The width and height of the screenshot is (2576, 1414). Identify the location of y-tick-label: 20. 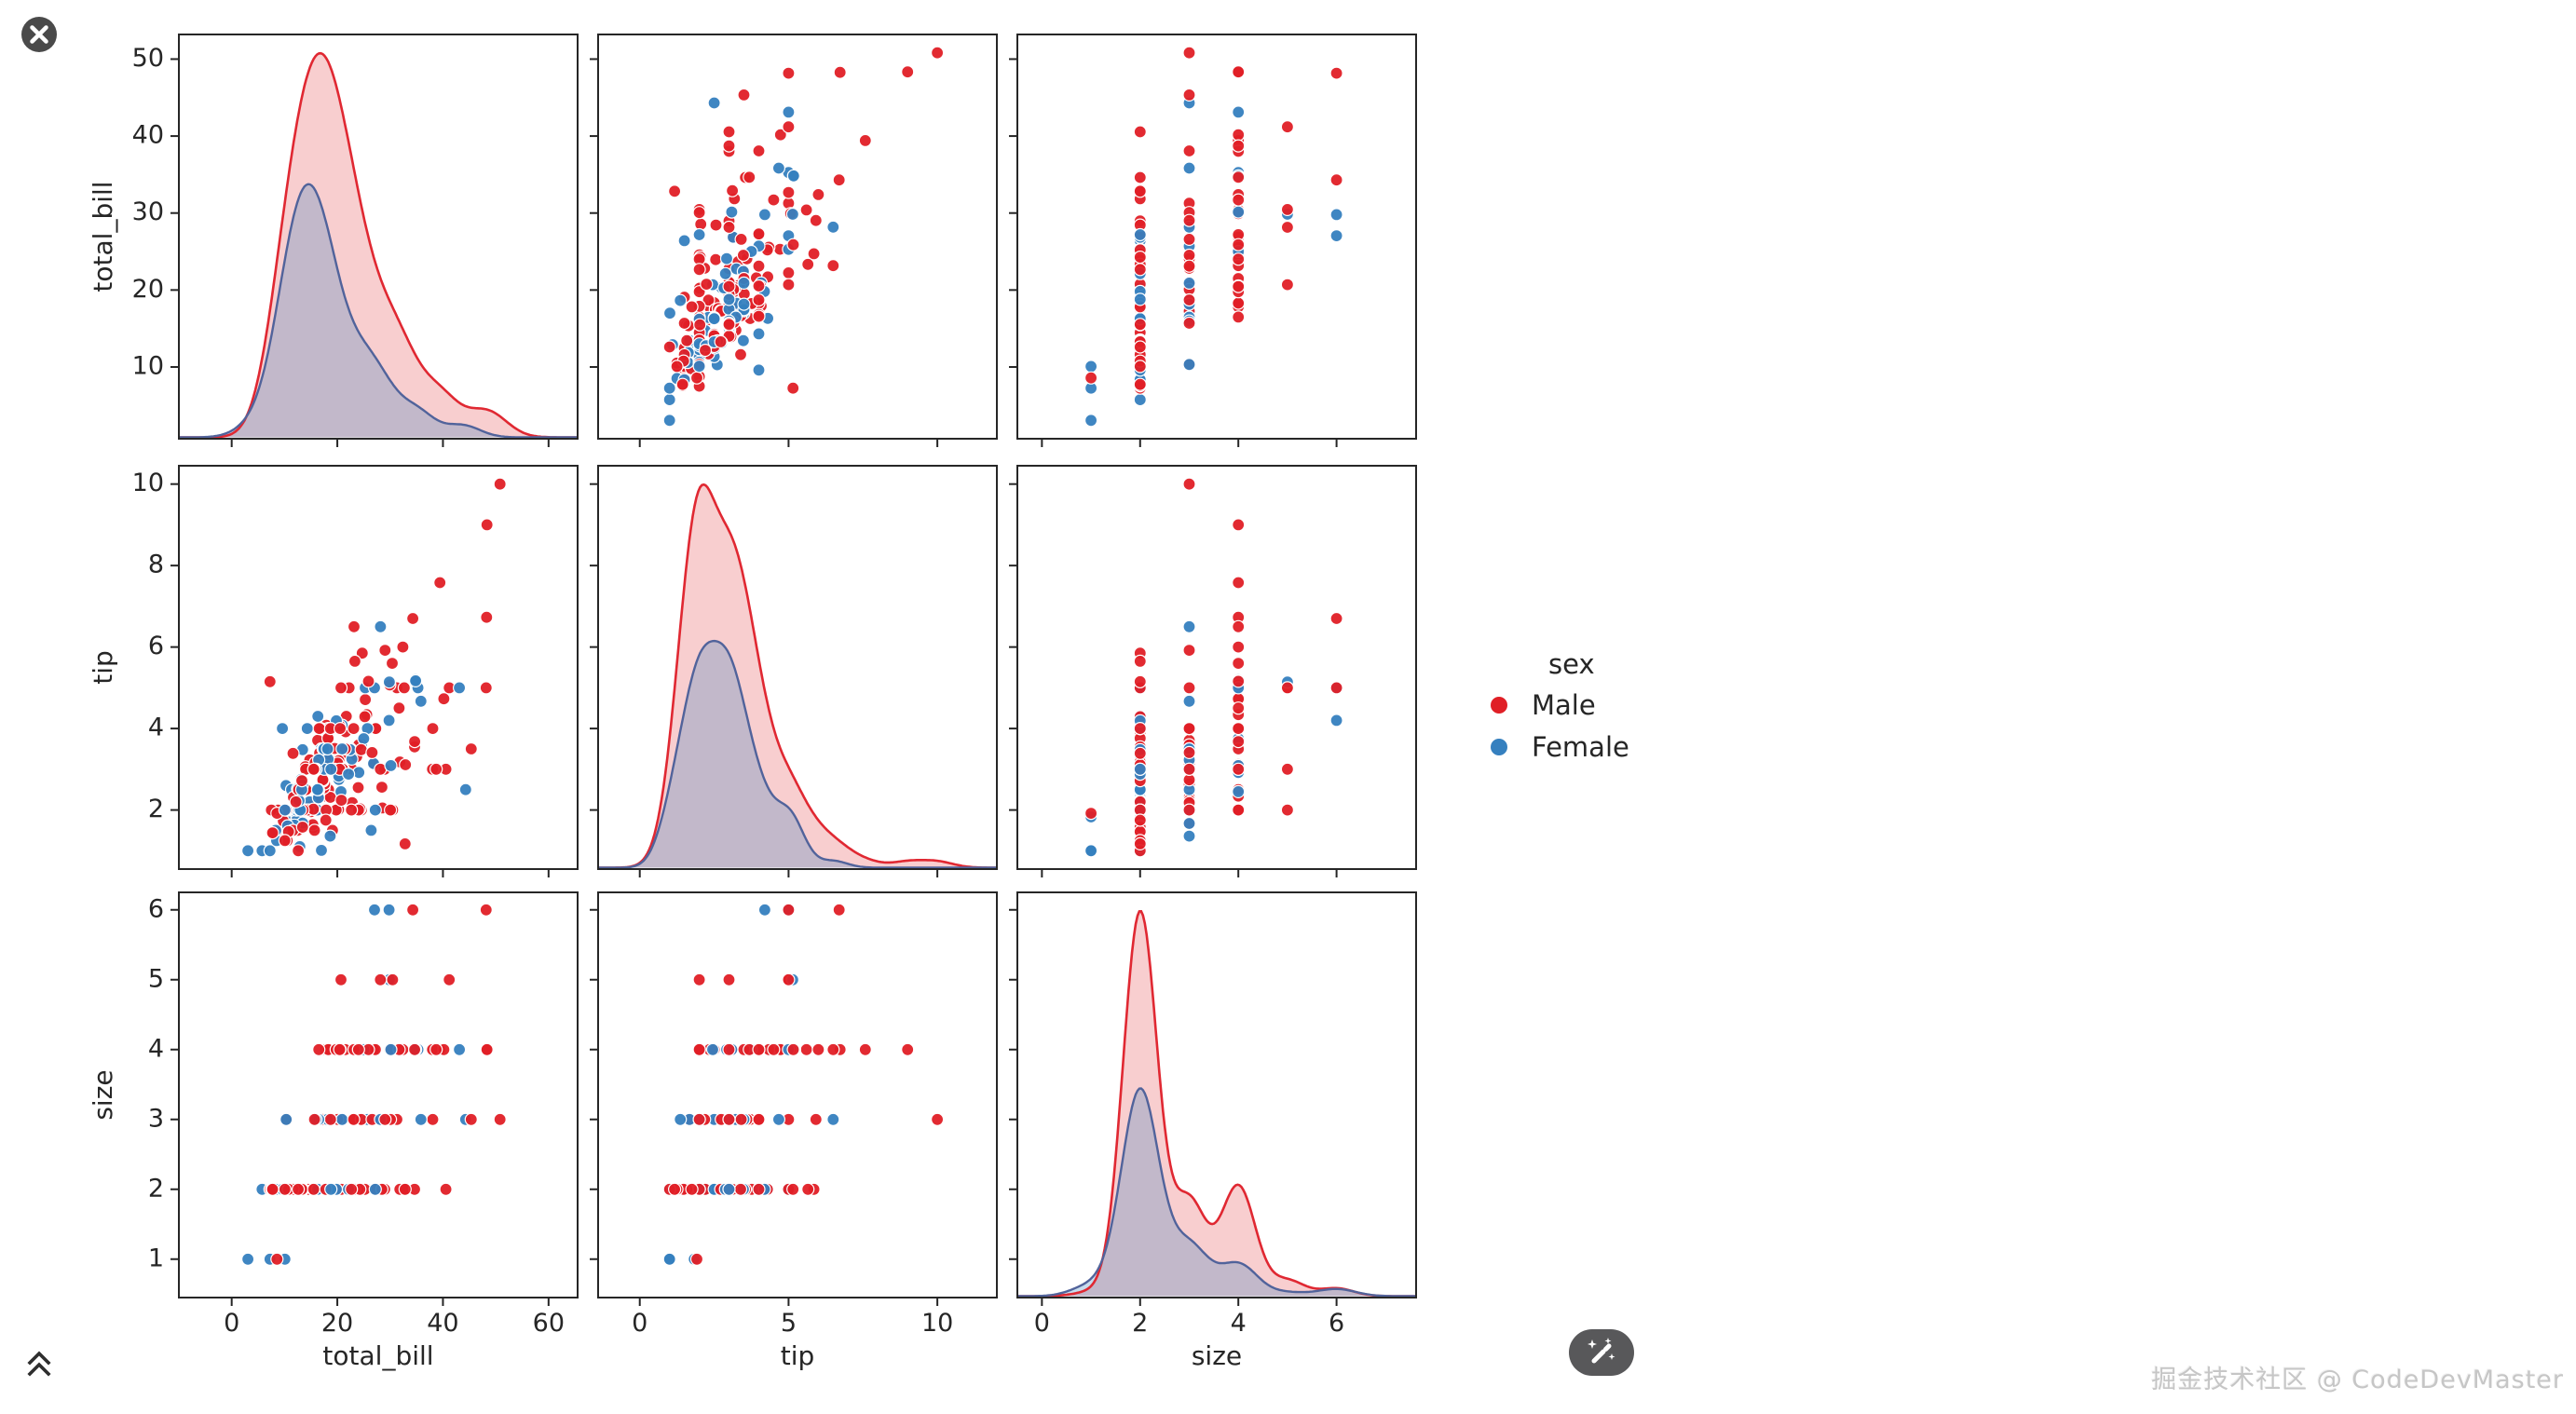
(148, 290).